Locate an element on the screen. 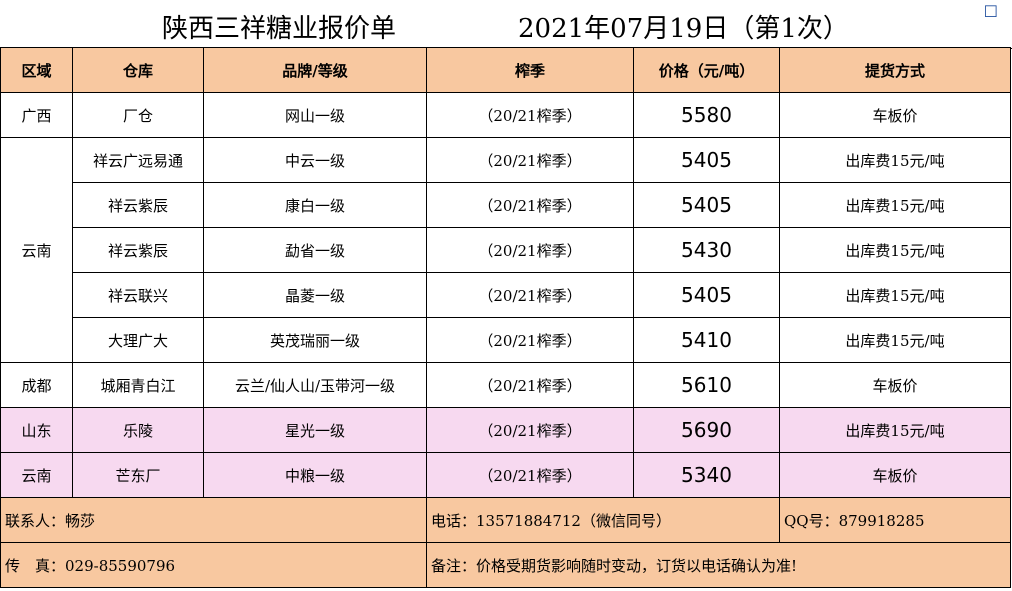 The width and height of the screenshot is (1012, 591). region-cell: 山东 is located at coordinates (36, 430).